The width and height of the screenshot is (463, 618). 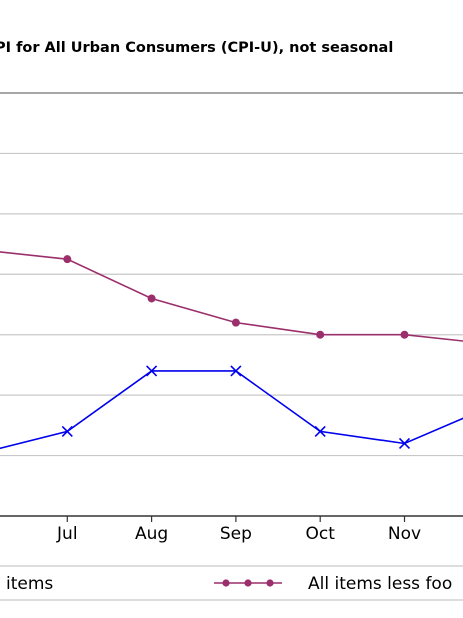 I want to click on x-tick-label: Aug, so click(x=151, y=534).